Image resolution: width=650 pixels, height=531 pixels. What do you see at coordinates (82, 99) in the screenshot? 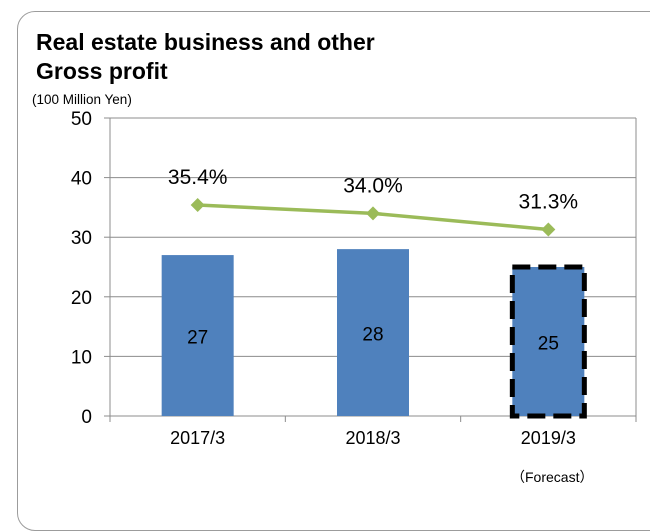
I see `y-axis-unit-label: (100 Million Yen)` at bounding box center [82, 99].